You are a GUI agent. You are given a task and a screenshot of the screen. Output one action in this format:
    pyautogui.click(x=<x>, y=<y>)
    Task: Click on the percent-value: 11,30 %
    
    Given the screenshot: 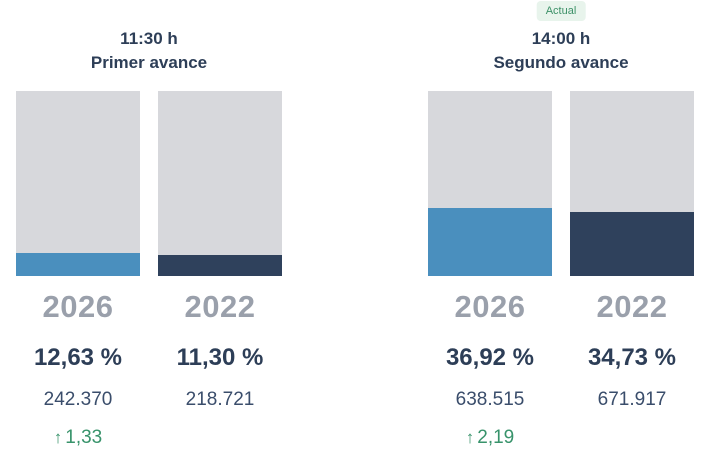 What is the action you would take?
    pyautogui.click(x=220, y=357)
    